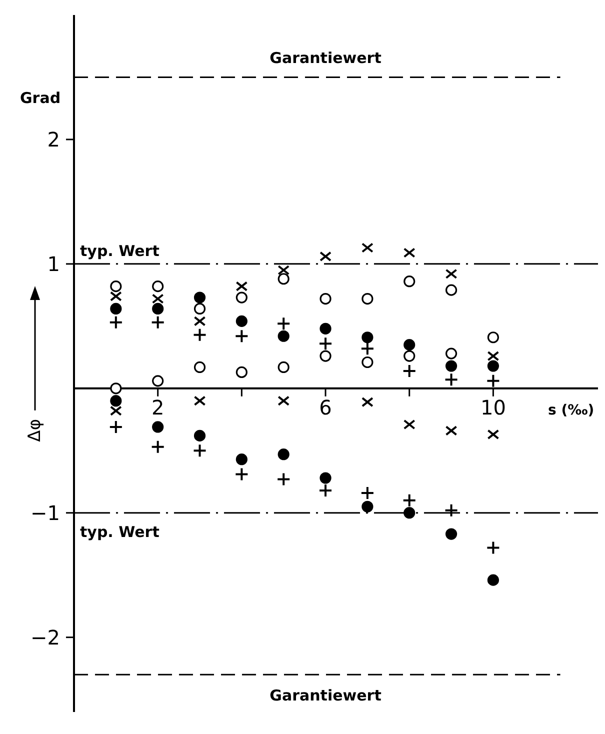  What do you see at coordinates (493, 407) in the screenshot?
I see `x-tick-label: 10` at bounding box center [493, 407].